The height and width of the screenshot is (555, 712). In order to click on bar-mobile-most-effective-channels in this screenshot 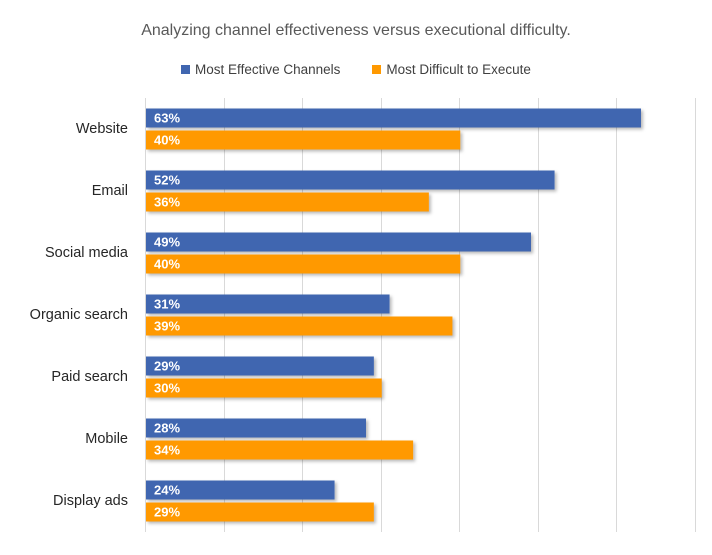, I will do `click(256, 428)`.